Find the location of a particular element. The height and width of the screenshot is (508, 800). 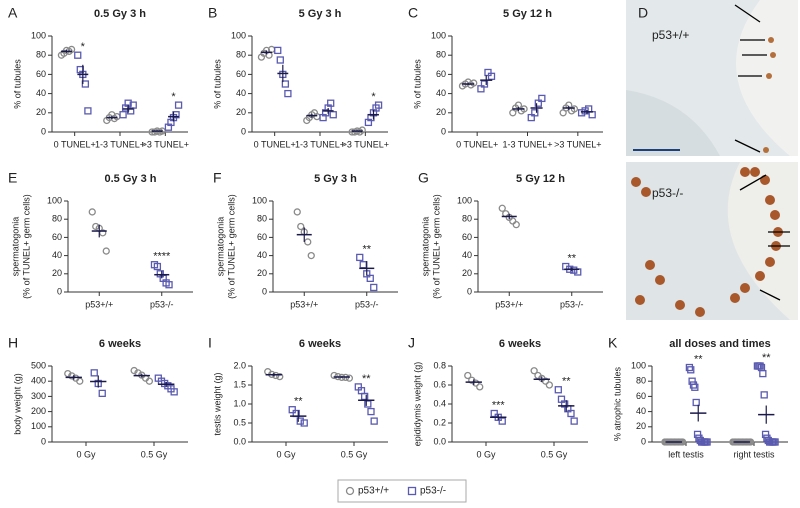

y-tick-label: 300 is located at coordinates (38, 396).